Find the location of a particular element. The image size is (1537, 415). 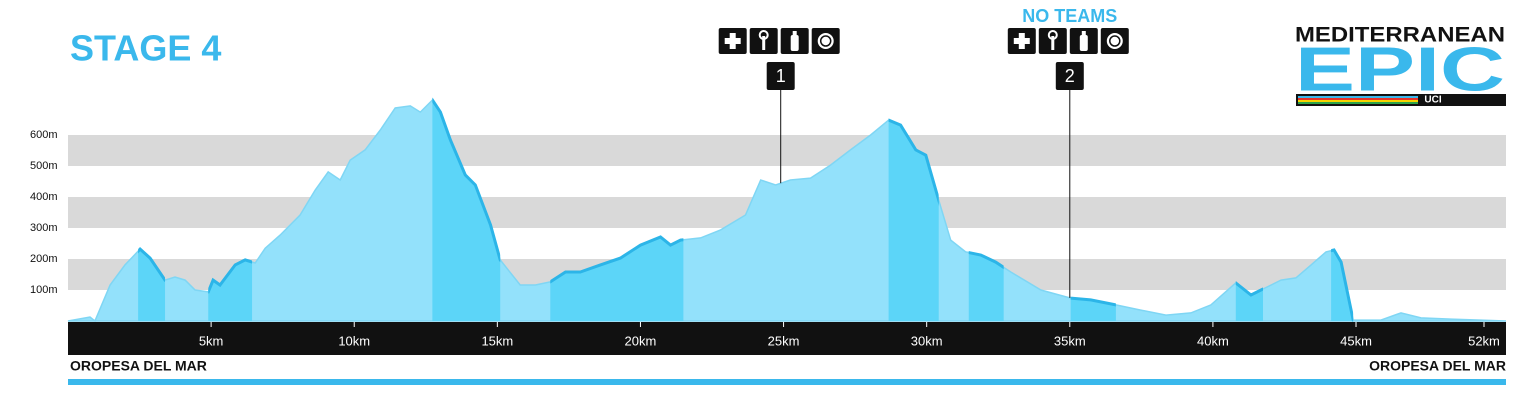

finish-label: OROPESA DEL MAR is located at coordinates (1437, 366).